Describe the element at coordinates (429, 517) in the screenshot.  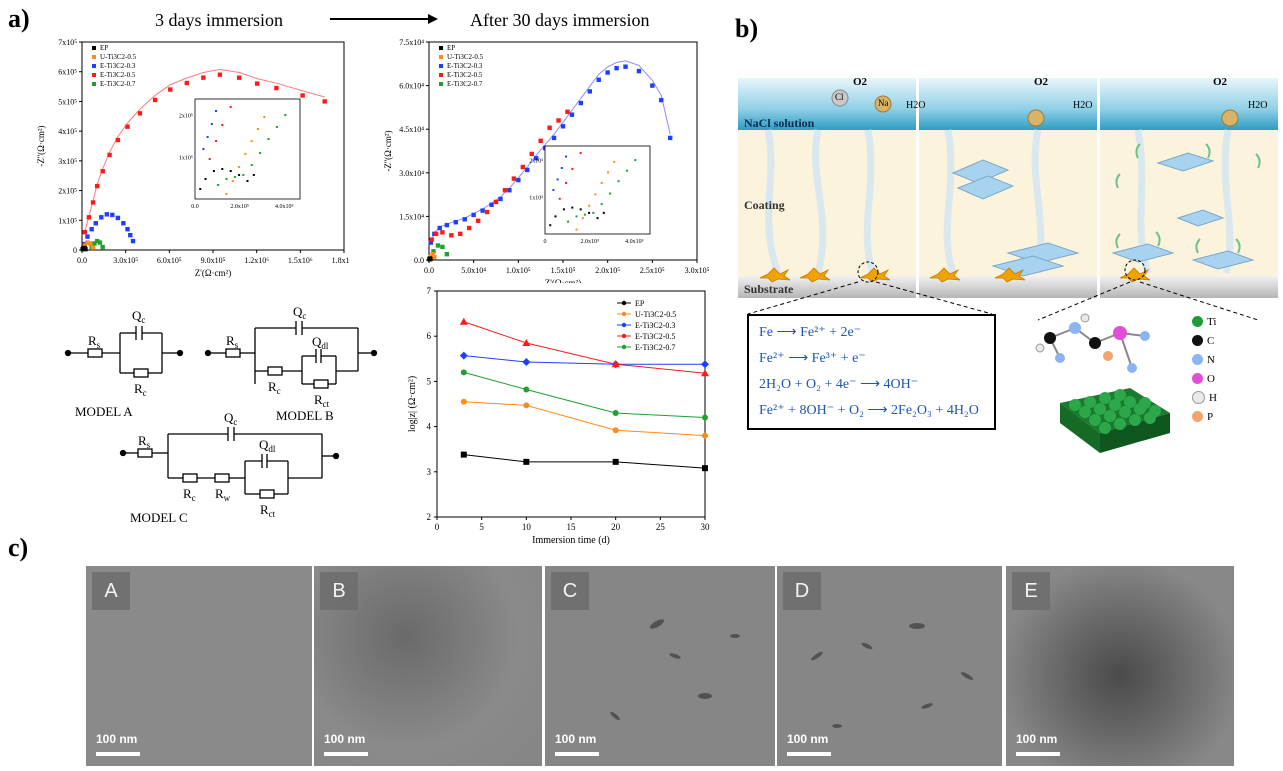
I see `y-tick-label: 2` at that location.